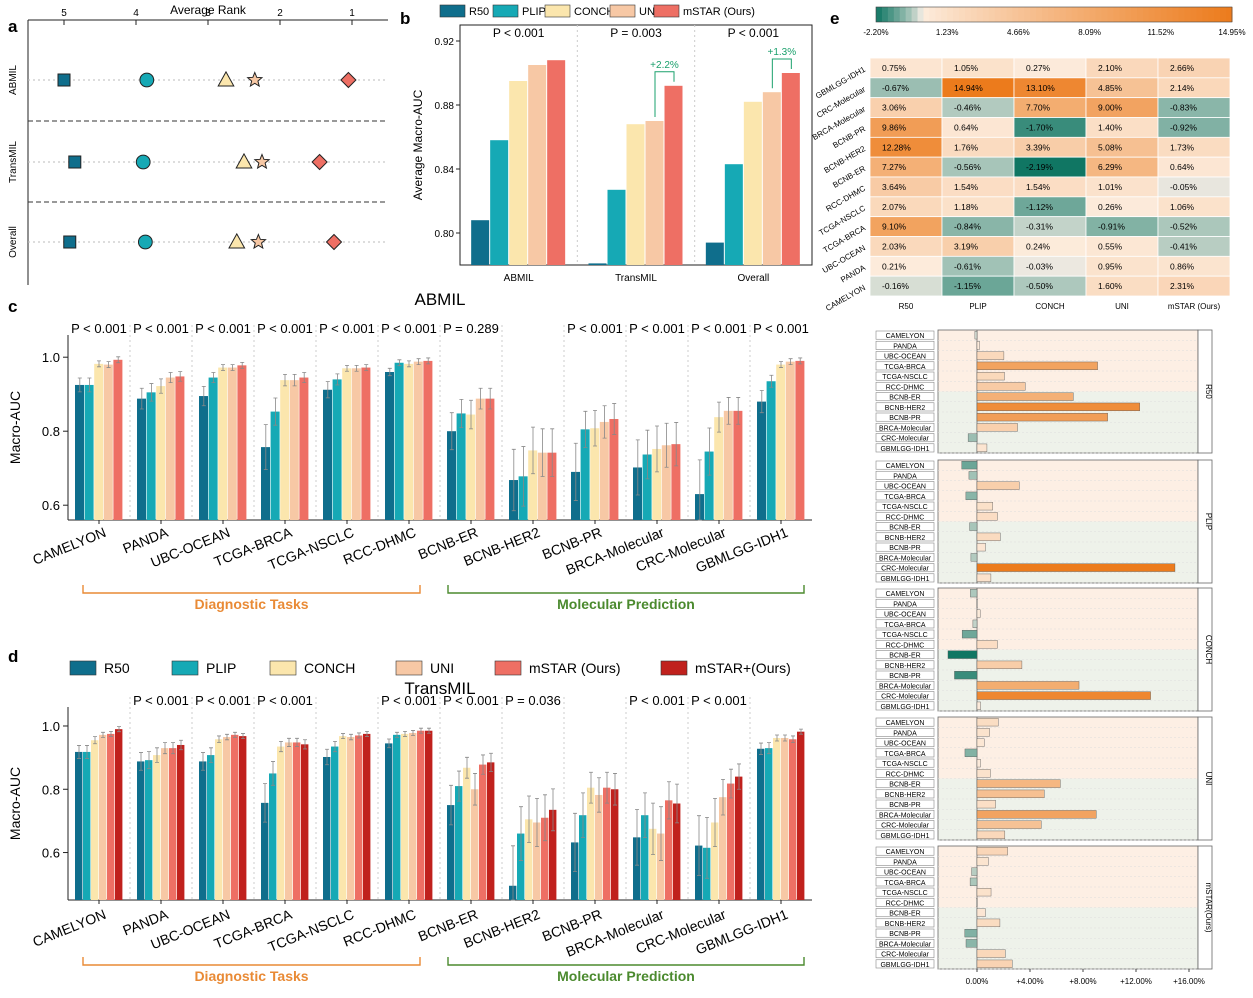  Describe the element at coordinates (714, 253) in the screenshot. I see `panel-b-bar-r50` at that location.